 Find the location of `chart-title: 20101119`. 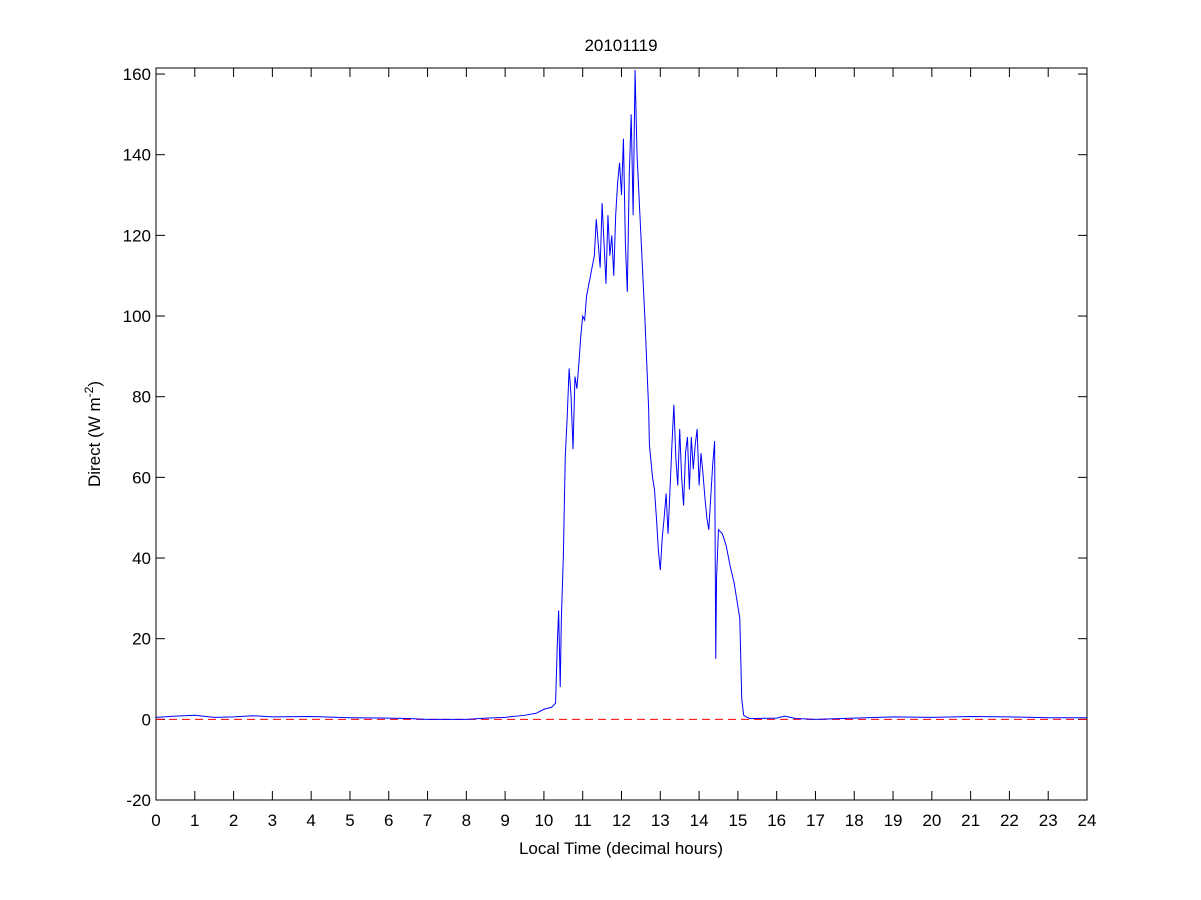

chart-title: 20101119 is located at coordinates (620, 45).